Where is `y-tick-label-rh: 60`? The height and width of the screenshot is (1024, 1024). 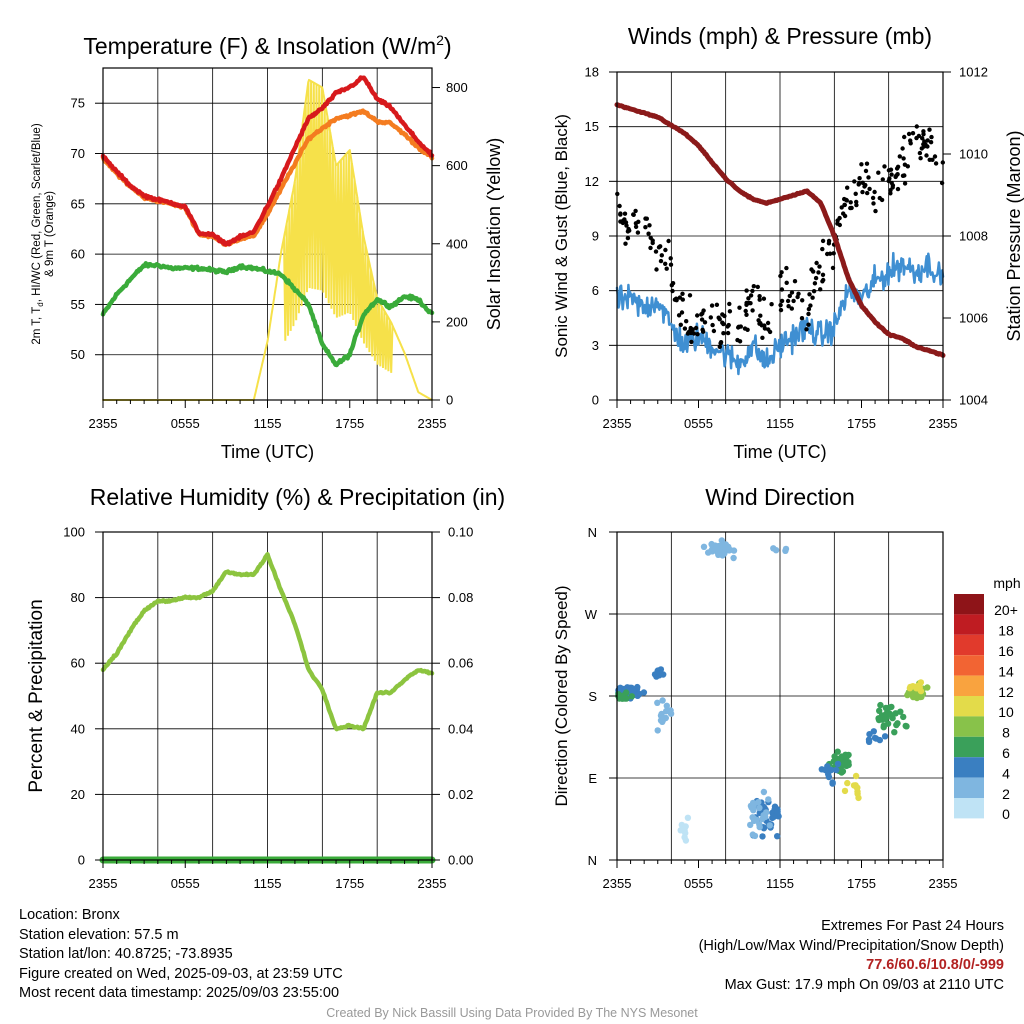 y-tick-label-rh: 60 is located at coordinates (78, 663).